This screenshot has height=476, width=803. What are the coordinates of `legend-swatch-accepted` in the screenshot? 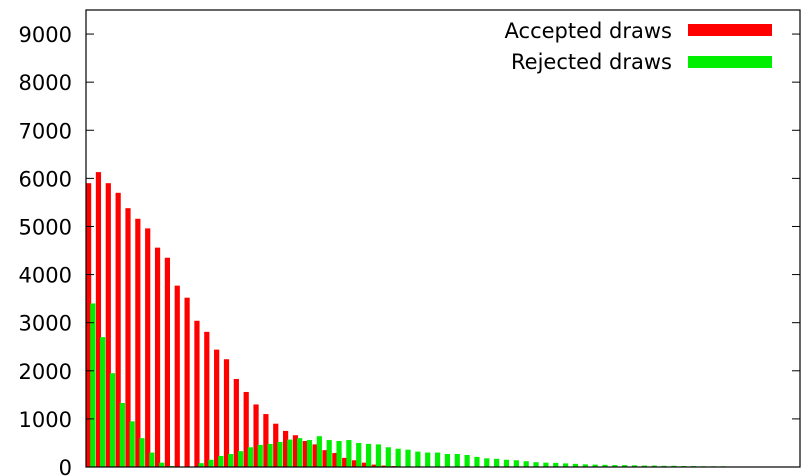 It's located at (730, 30).